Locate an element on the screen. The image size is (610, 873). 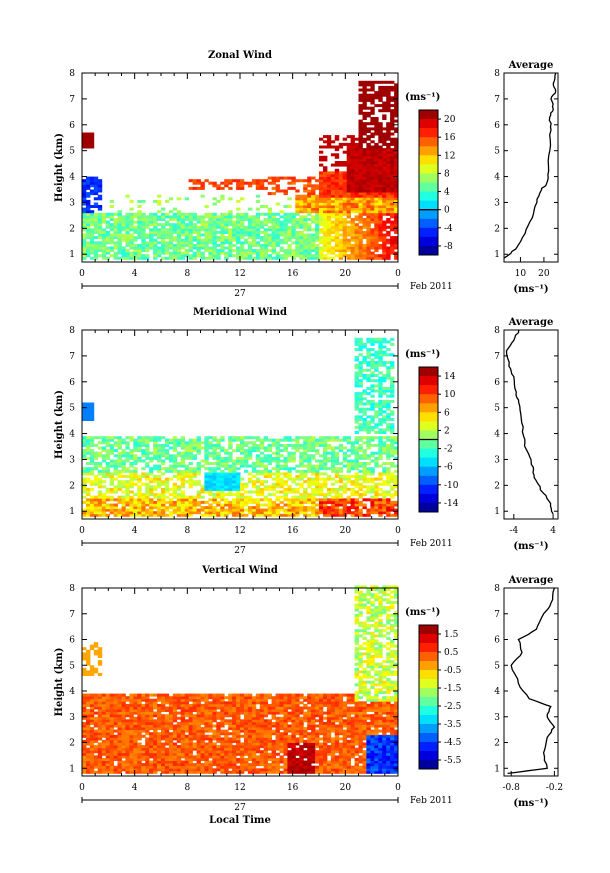
x-tick-label: 12 is located at coordinates (239, 531).